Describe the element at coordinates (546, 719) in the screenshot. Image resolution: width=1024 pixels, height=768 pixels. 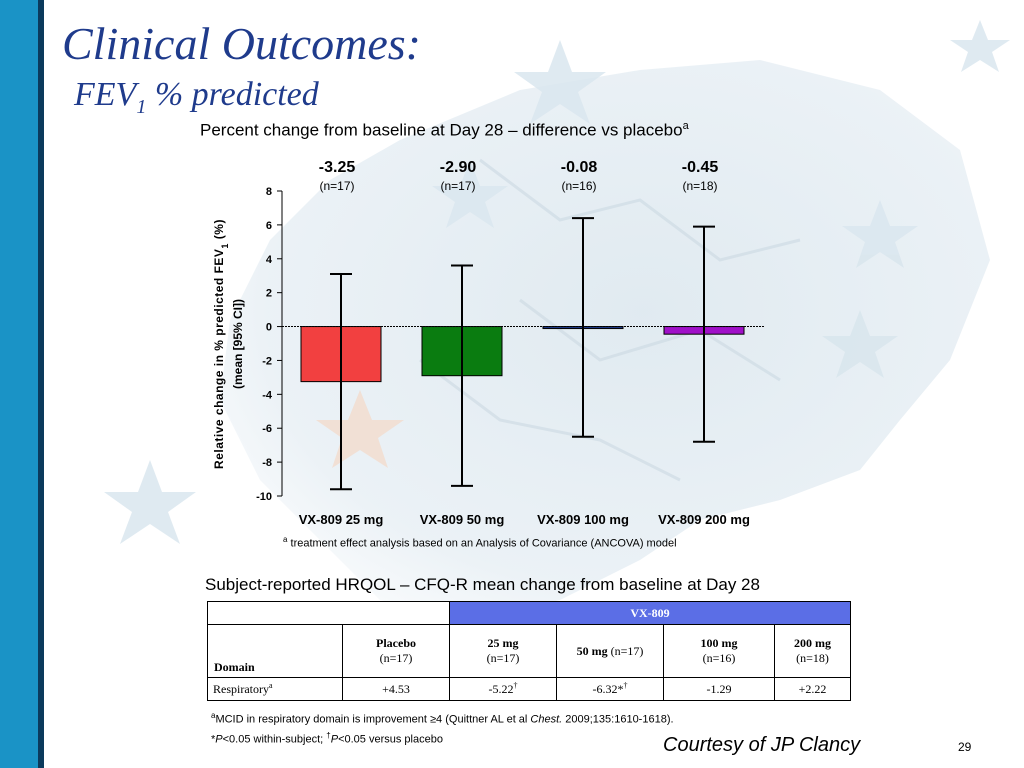
I see `note-journal: Chest.` at that location.